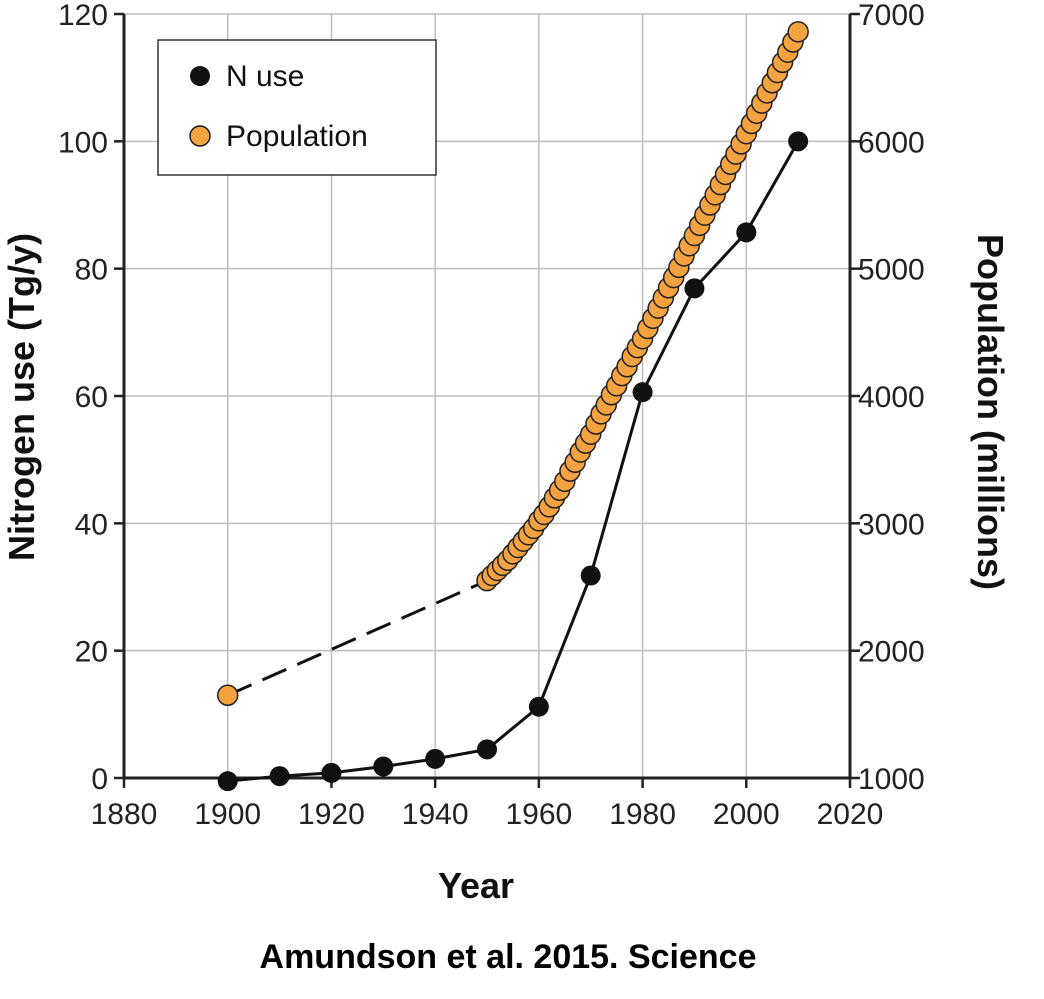  What do you see at coordinates (746, 814) in the screenshot?
I see `x-tick-label: 2000` at bounding box center [746, 814].